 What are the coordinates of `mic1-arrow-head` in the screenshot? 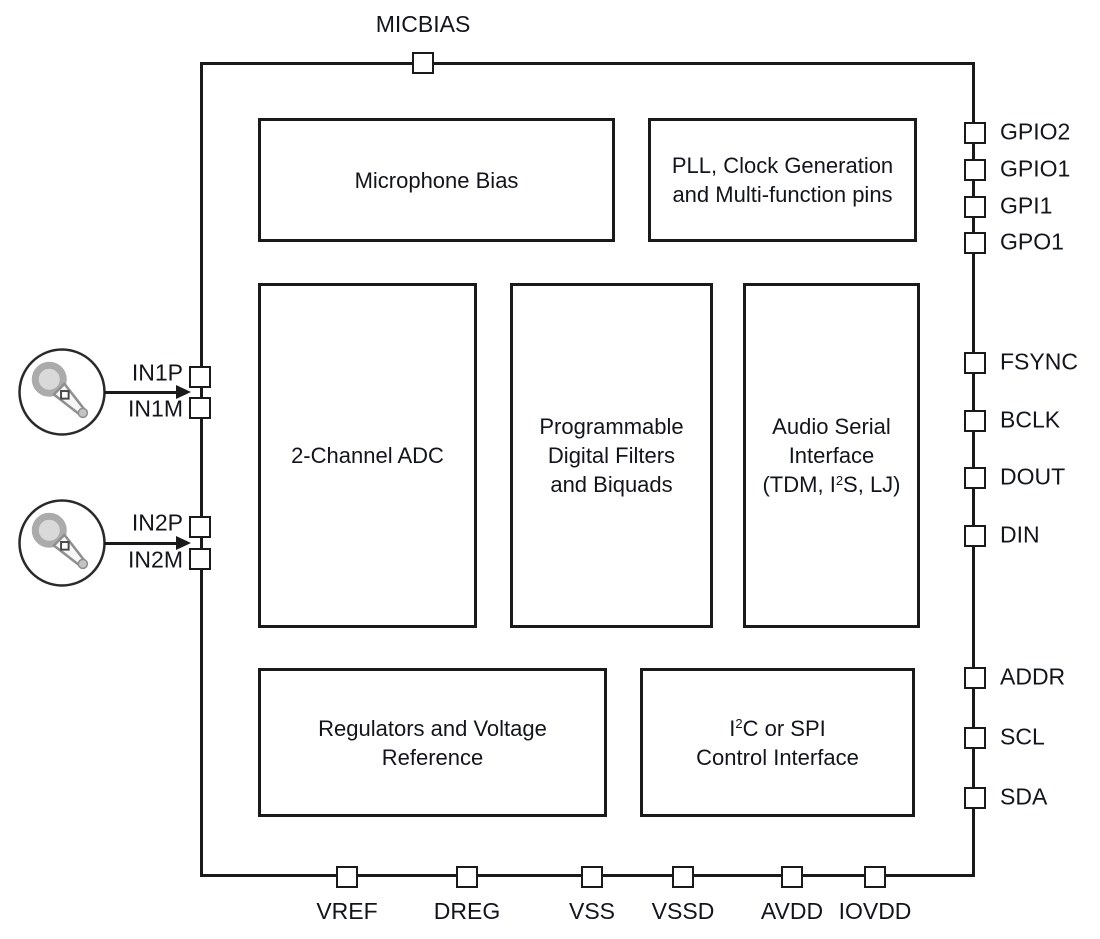 It's located at (183, 392).